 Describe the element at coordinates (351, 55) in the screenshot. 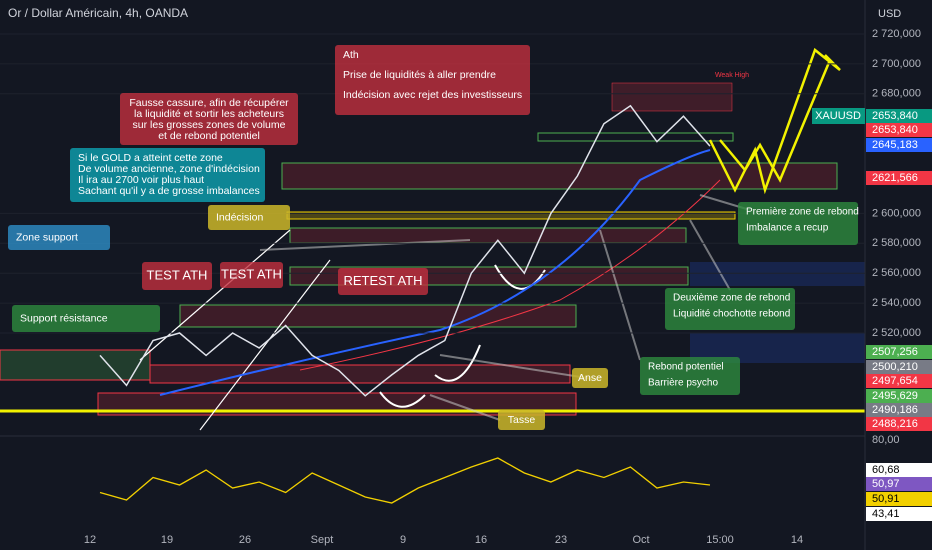

I see `annotation-text: Ath` at that location.